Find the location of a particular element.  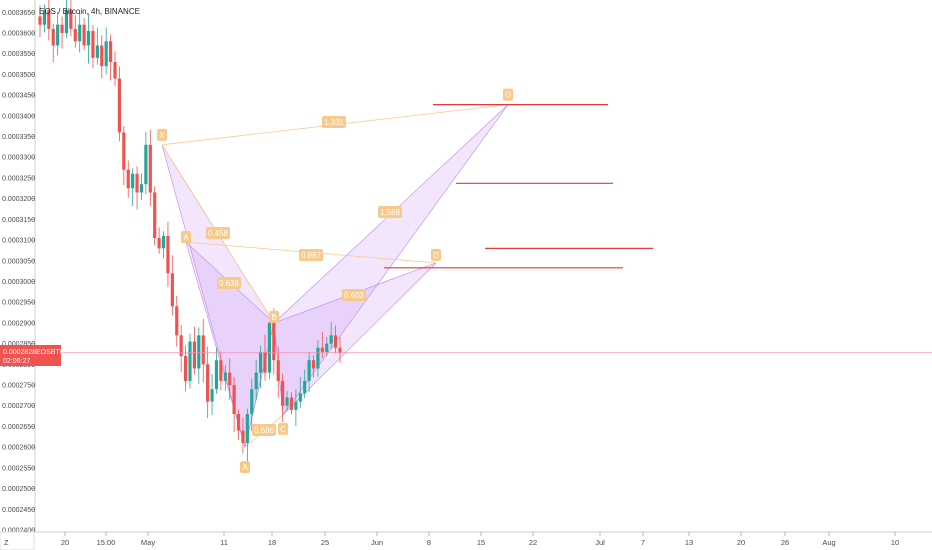

point-label-c: C is located at coordinates (283, 428).